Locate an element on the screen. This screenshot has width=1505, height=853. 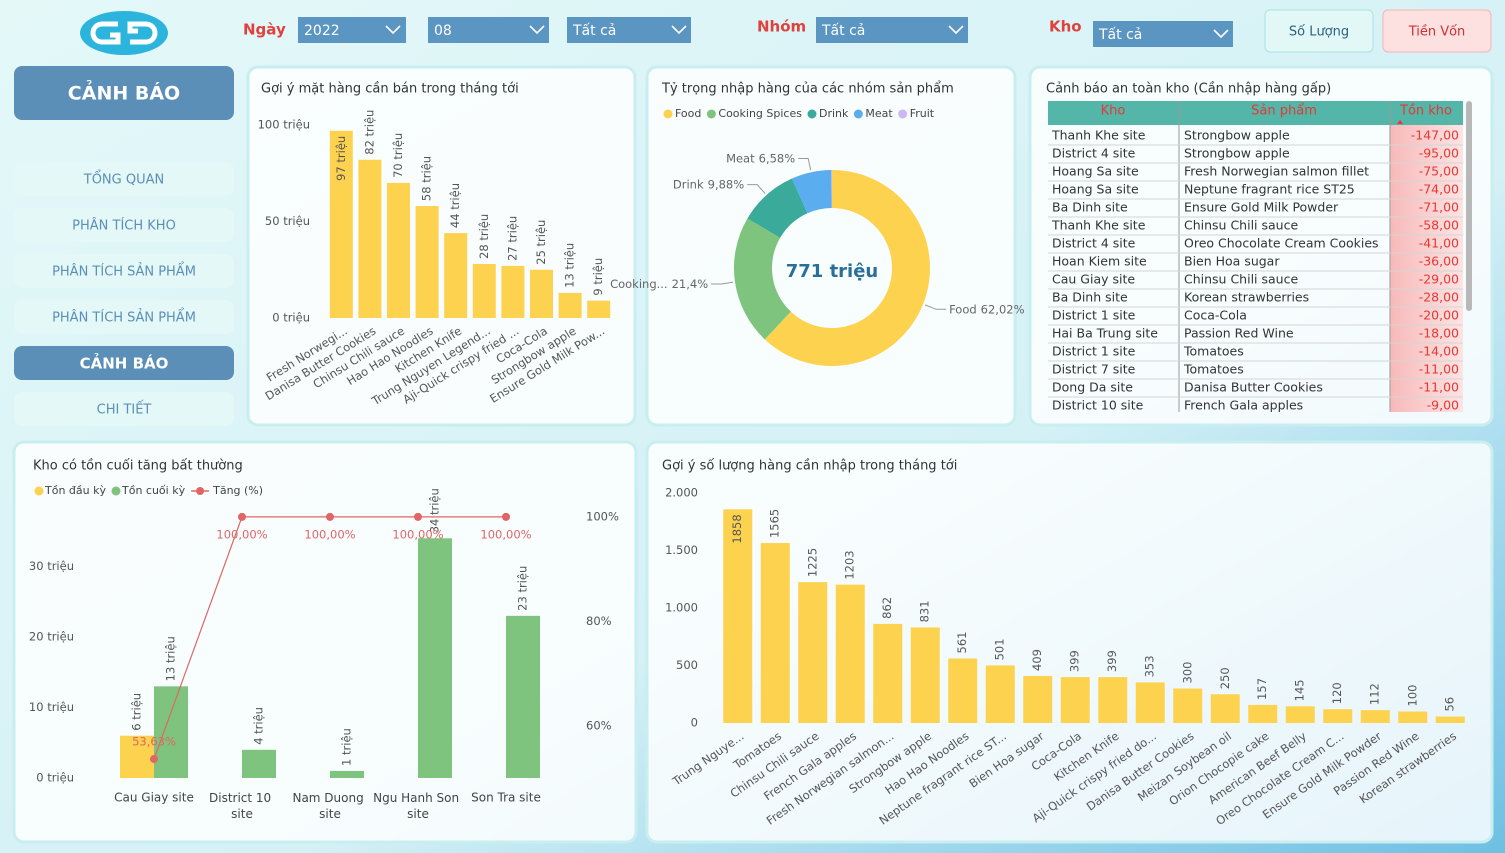
value-label: 157 is located at coordinates (1262, 689).